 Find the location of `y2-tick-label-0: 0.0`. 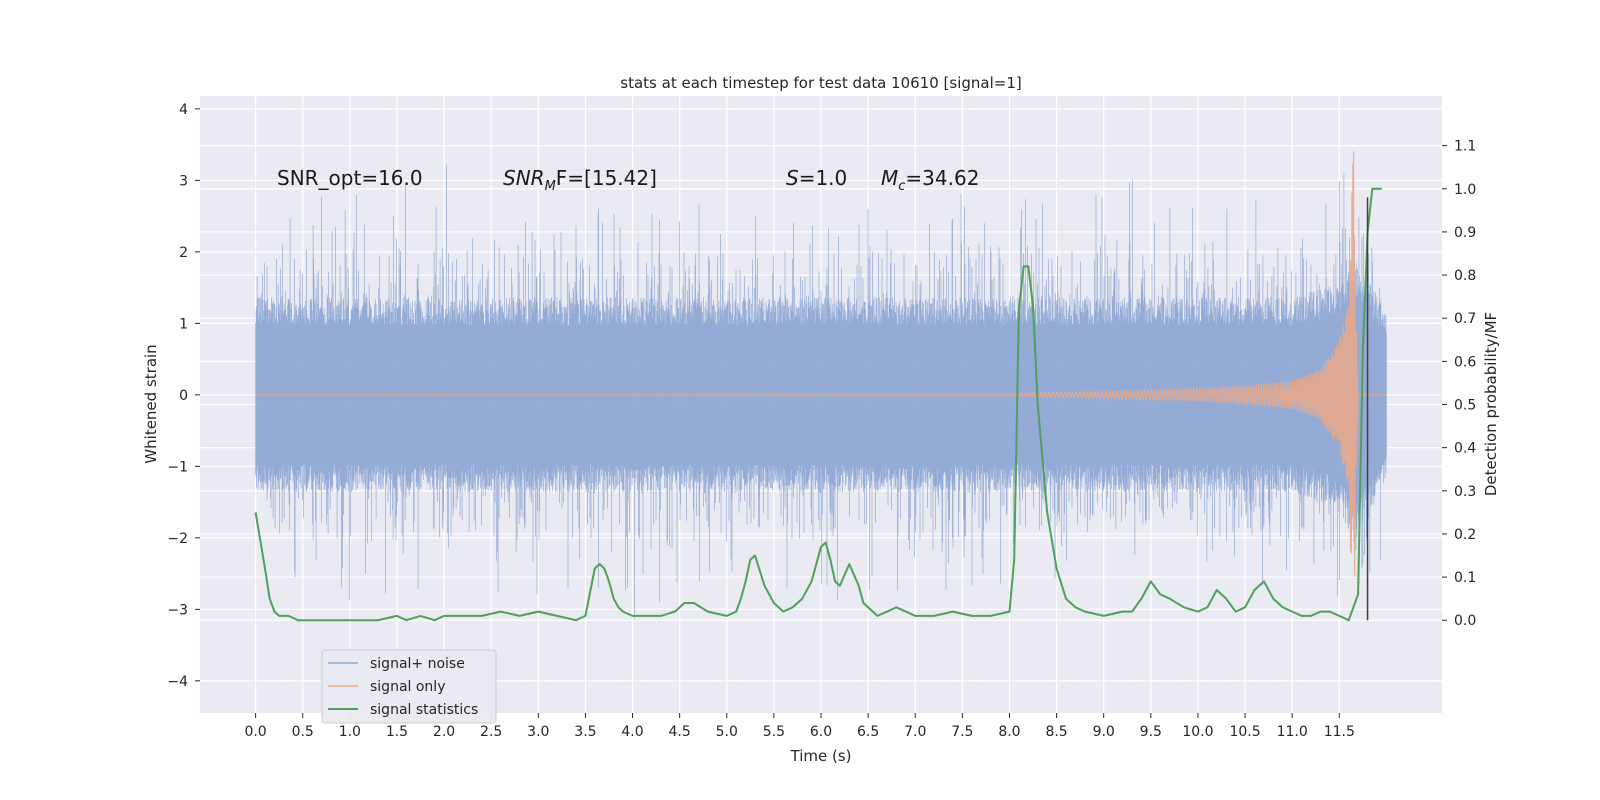

y2-tick-label-0: 0.0 is located at coordinates (1465, 621).